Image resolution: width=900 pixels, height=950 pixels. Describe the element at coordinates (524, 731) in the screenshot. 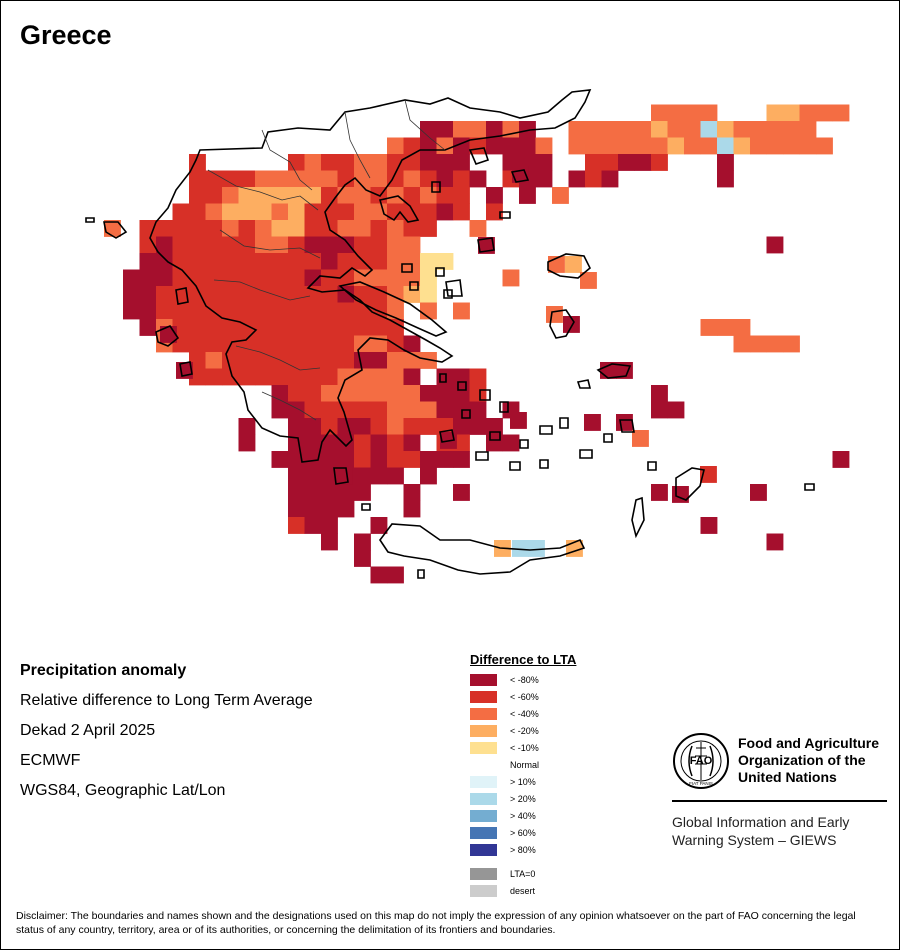

I see `legend-label: < -20%` at that location.